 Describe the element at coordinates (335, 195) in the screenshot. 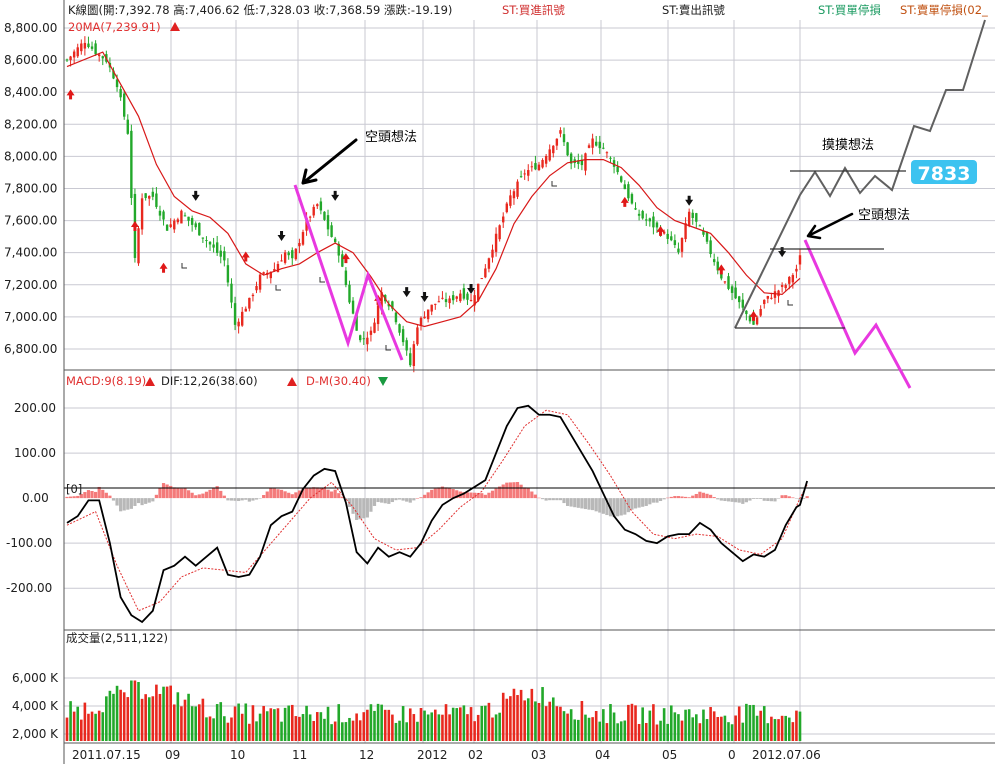

I see `sell-signal-arrow` at that location.